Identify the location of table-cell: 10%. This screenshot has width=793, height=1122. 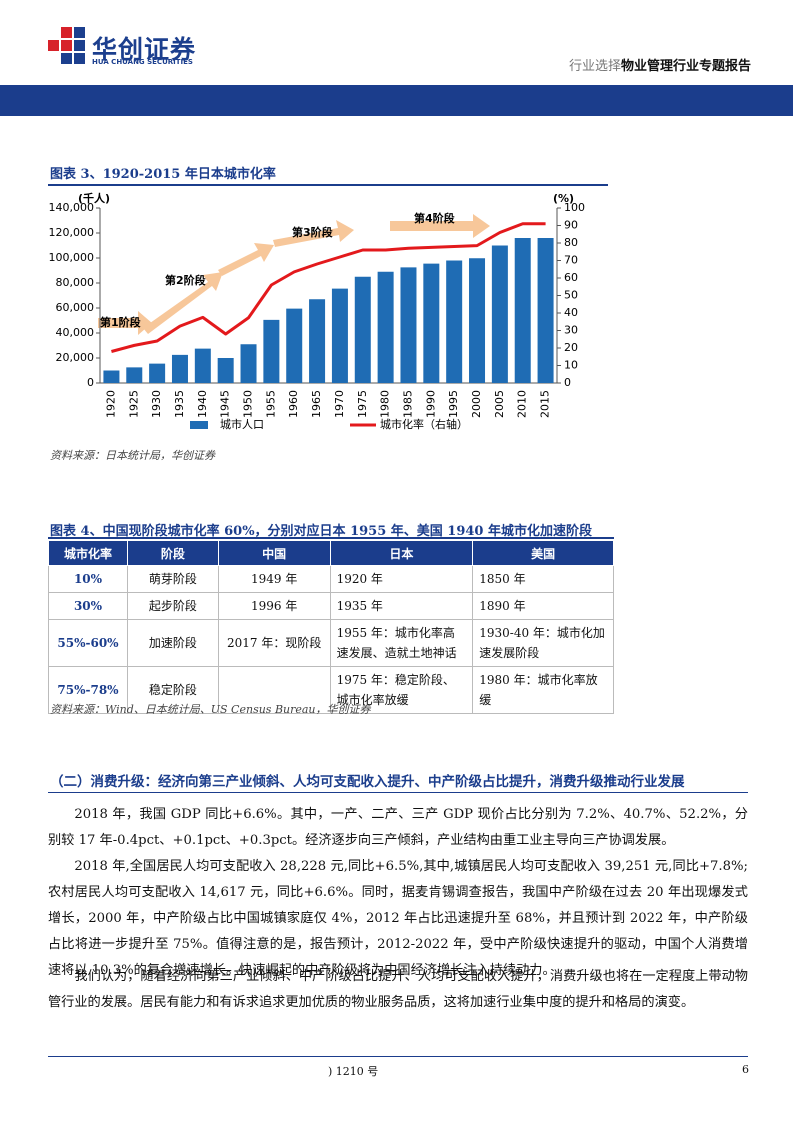
(88, 579).